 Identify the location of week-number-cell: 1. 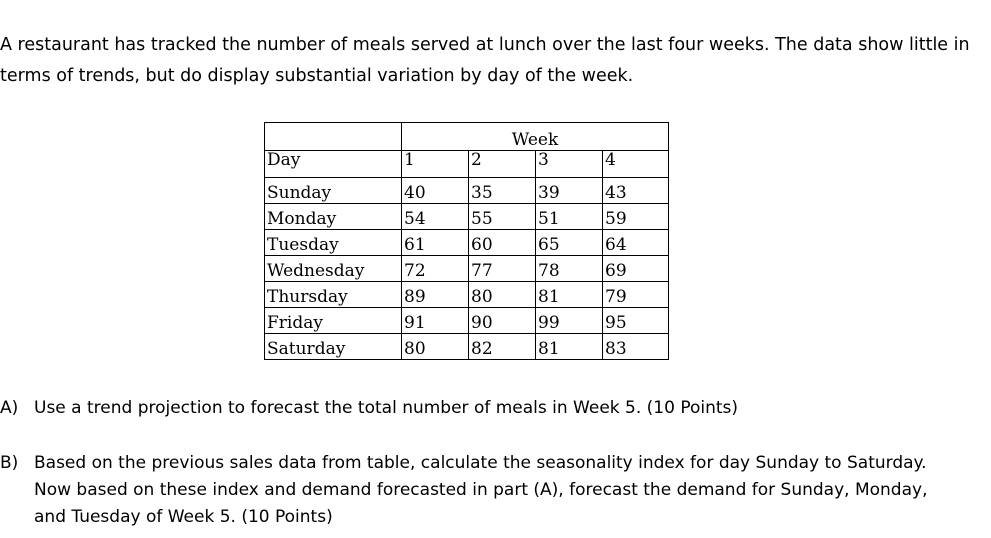
(435, 164).